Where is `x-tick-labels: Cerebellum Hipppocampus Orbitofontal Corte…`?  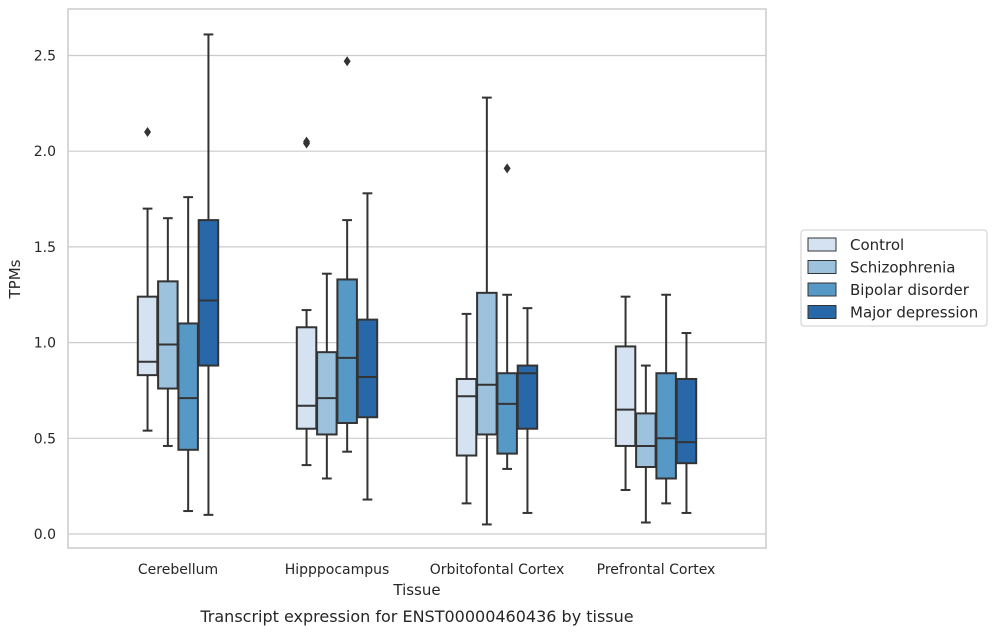 x-tick-labels: Cerebellum Hipppocampus Orbitofontal Corte… is located at coordinates (426, 570).